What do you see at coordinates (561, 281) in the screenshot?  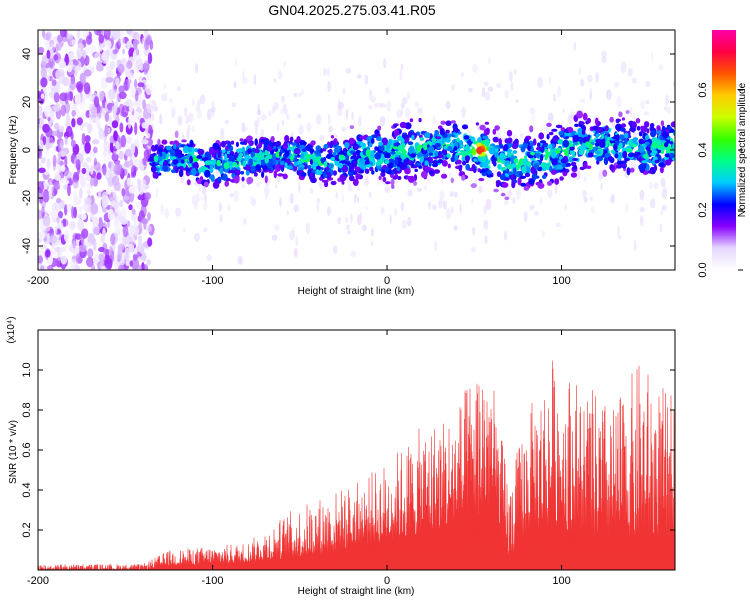 I see `spectrogram-xtick-label: 100` at bounding box center [561, 281].